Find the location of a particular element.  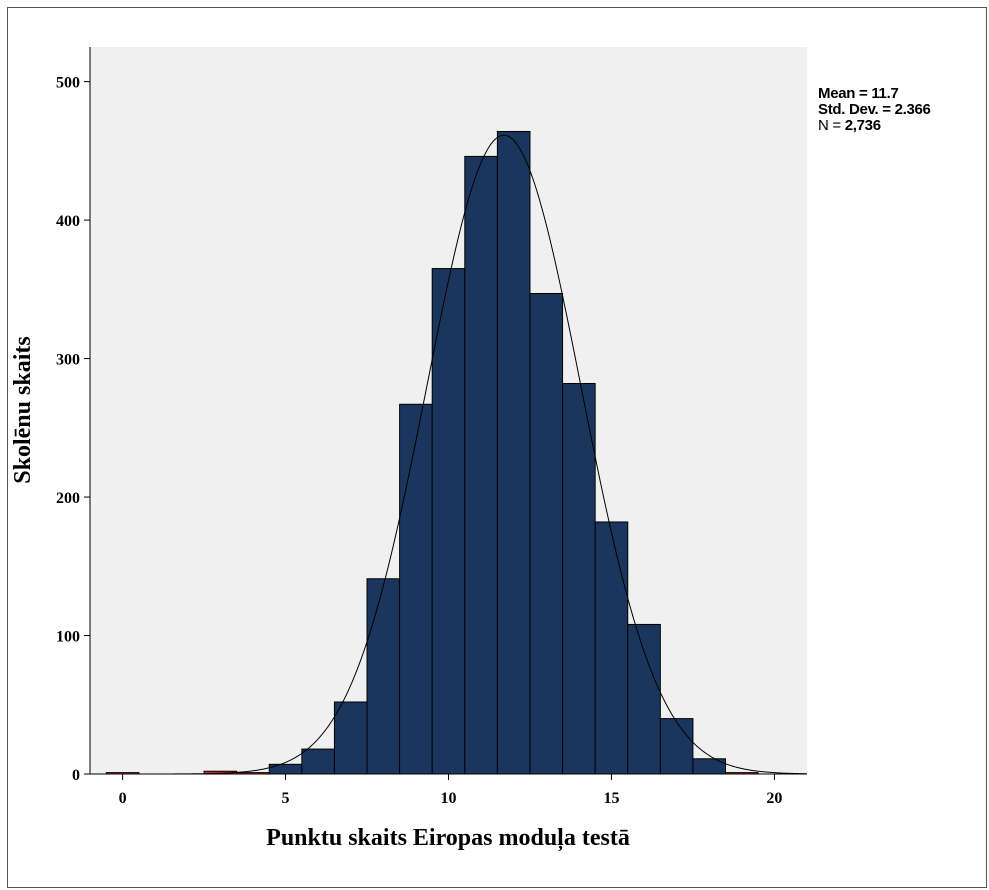

mean-label: Mean = 11.7 is located at coordinates (858, 93).